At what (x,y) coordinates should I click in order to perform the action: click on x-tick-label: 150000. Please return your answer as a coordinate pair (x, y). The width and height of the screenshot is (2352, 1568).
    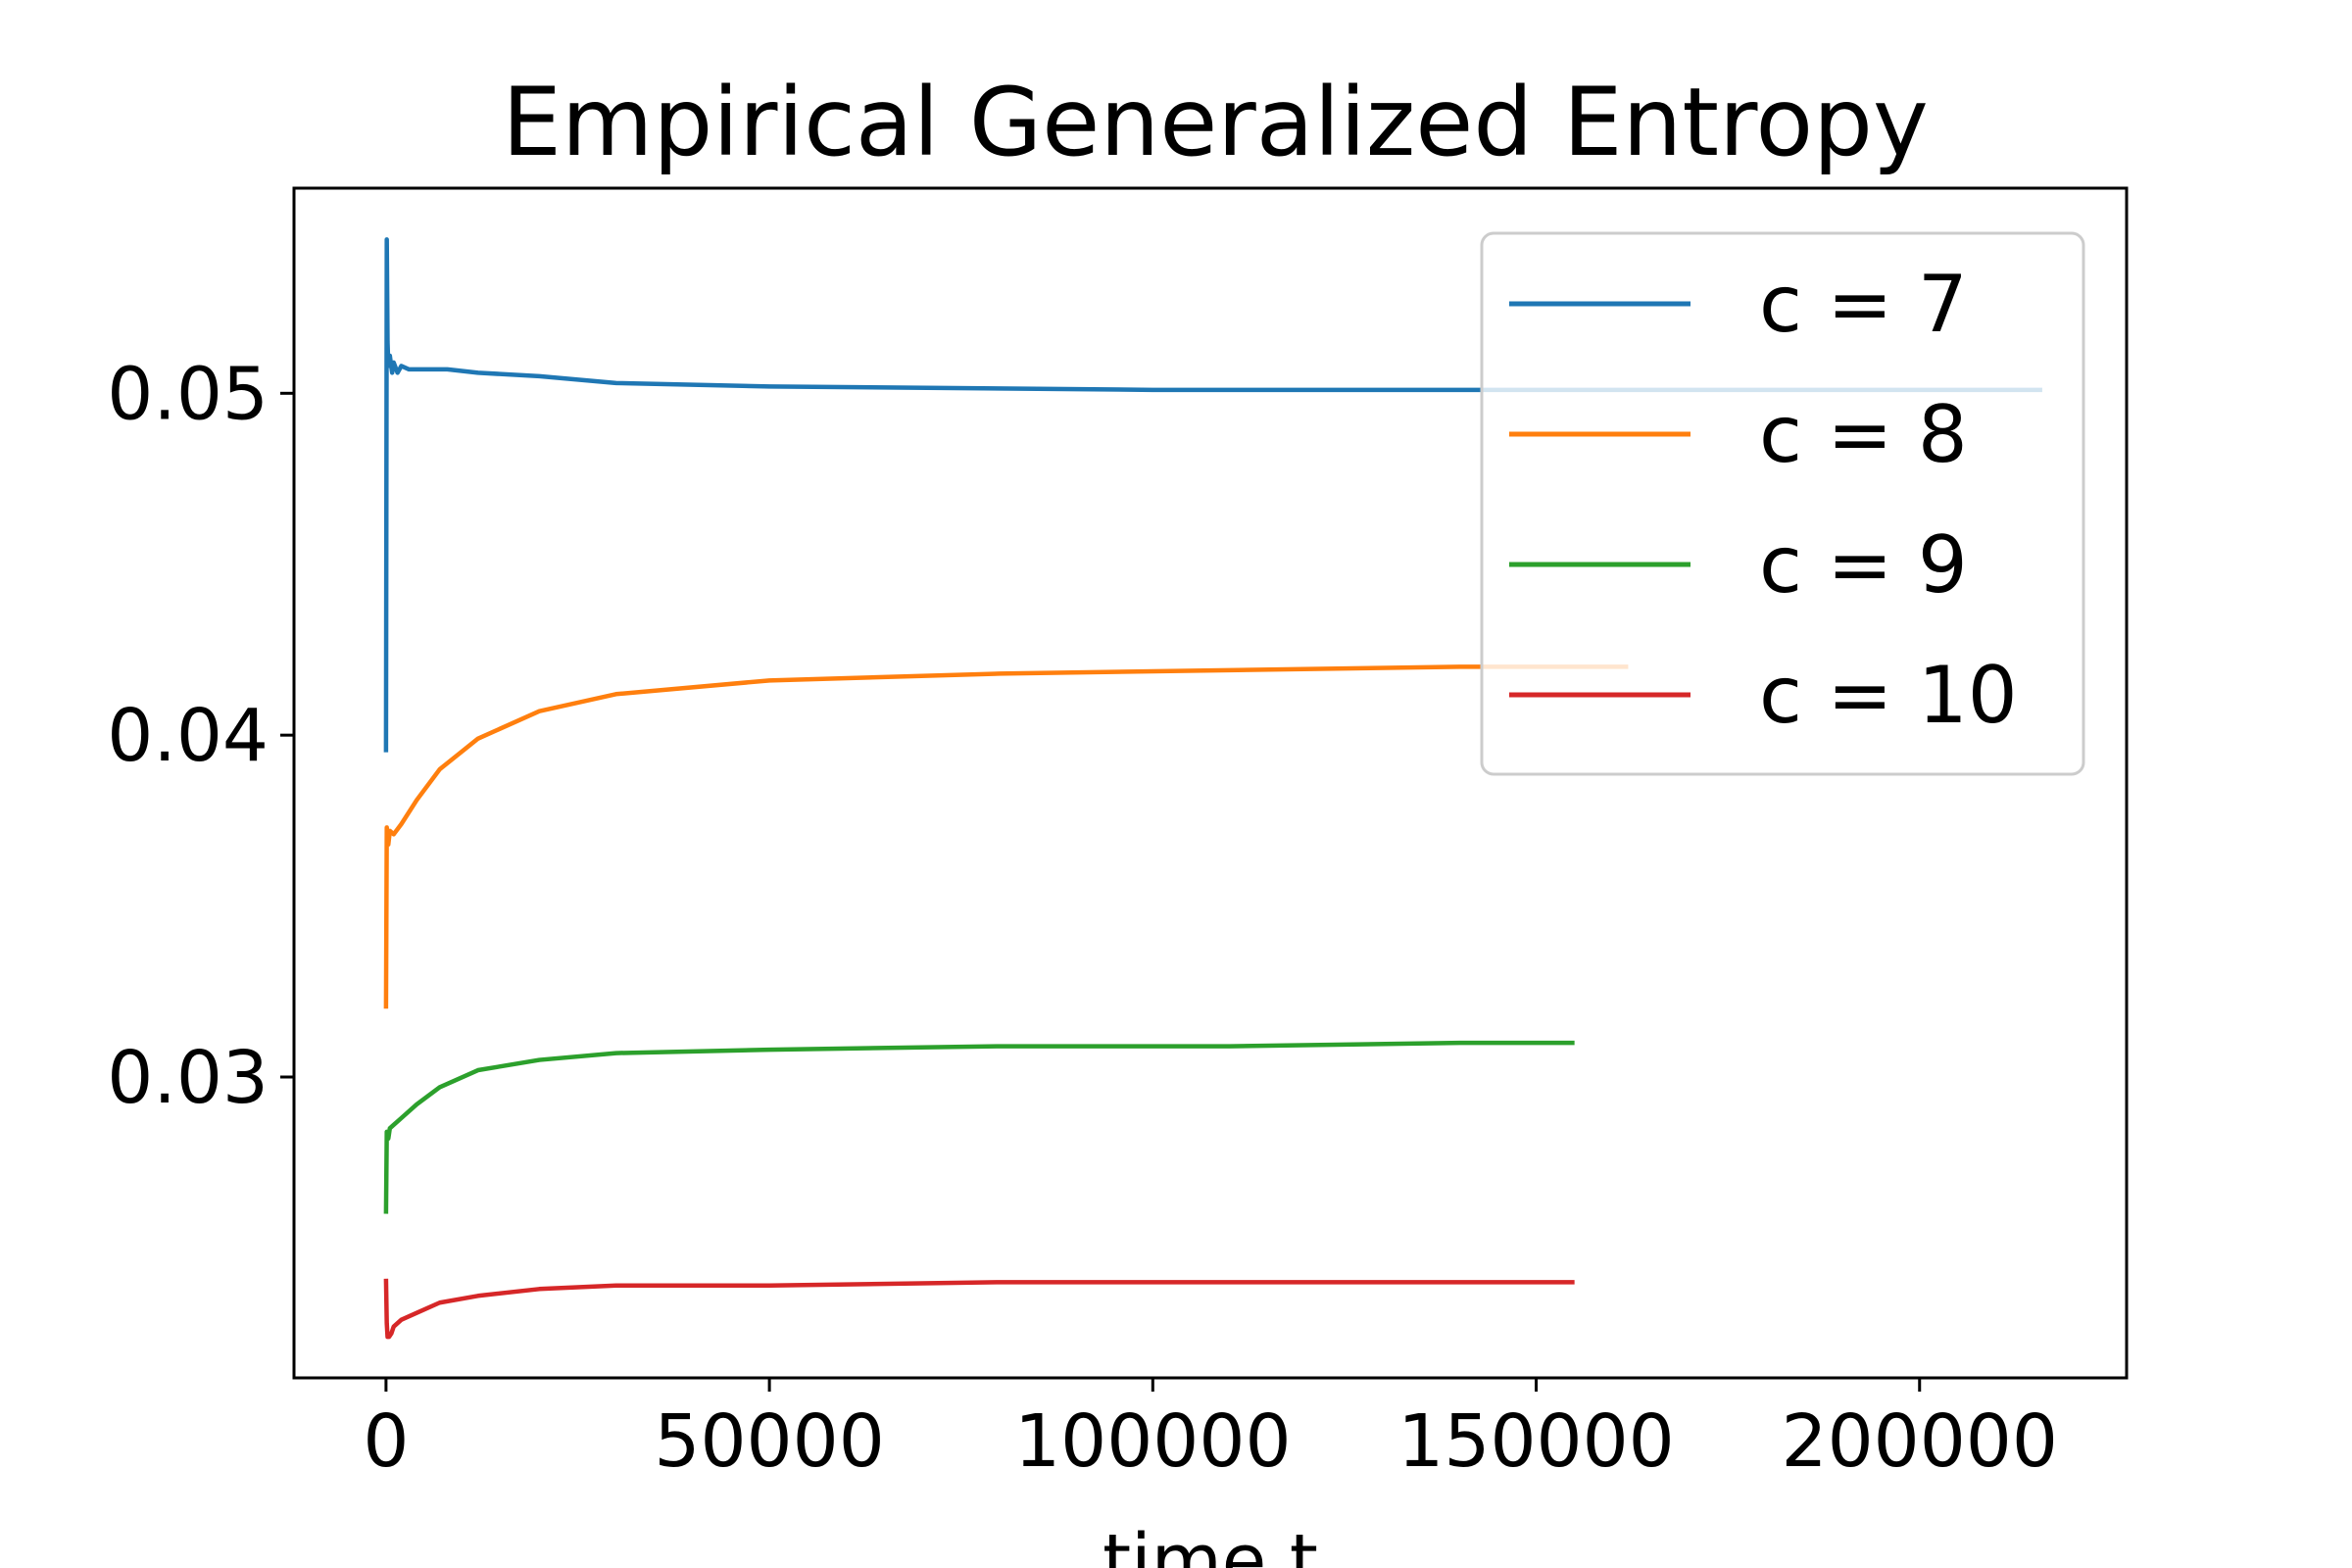
    Looking at the image, I should click on (1536, 1441).